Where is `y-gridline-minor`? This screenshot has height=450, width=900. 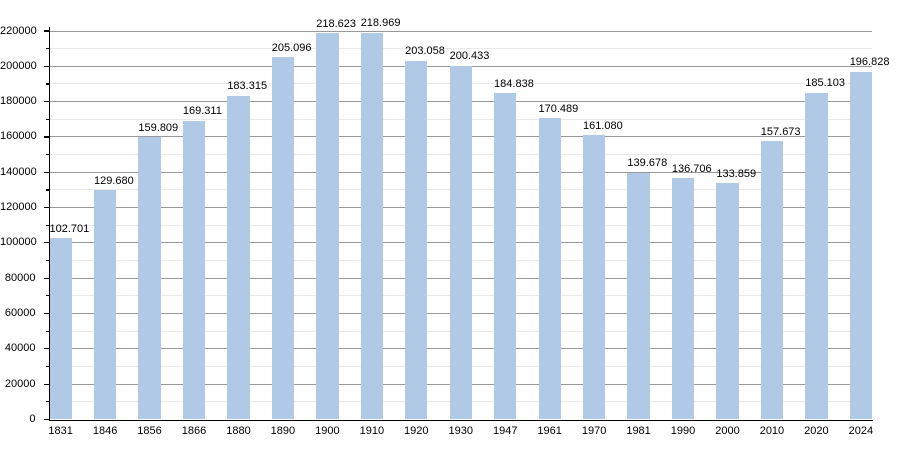
y-gridline-minor is located at coordinates (460, 49).